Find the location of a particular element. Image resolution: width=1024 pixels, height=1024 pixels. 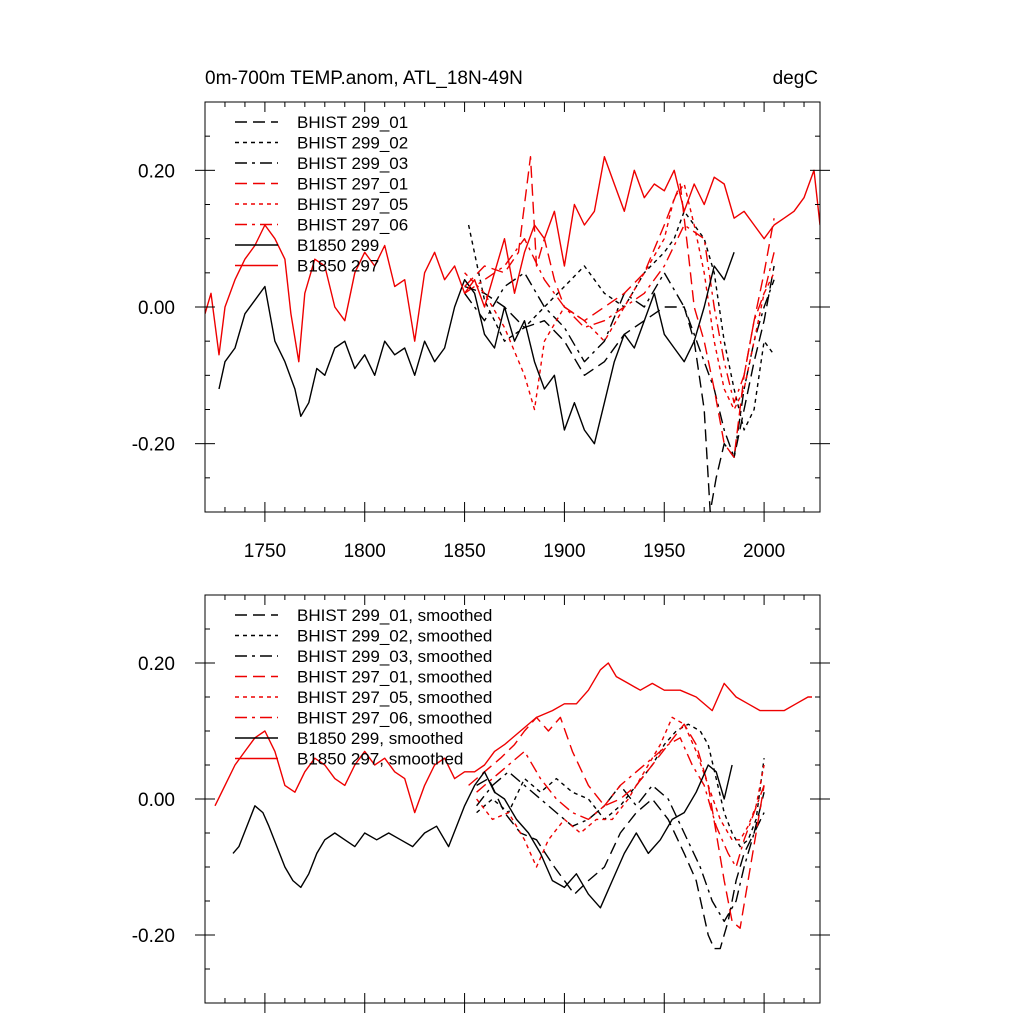

x-tick-label: 1750 is located at coordinates (265, 551).